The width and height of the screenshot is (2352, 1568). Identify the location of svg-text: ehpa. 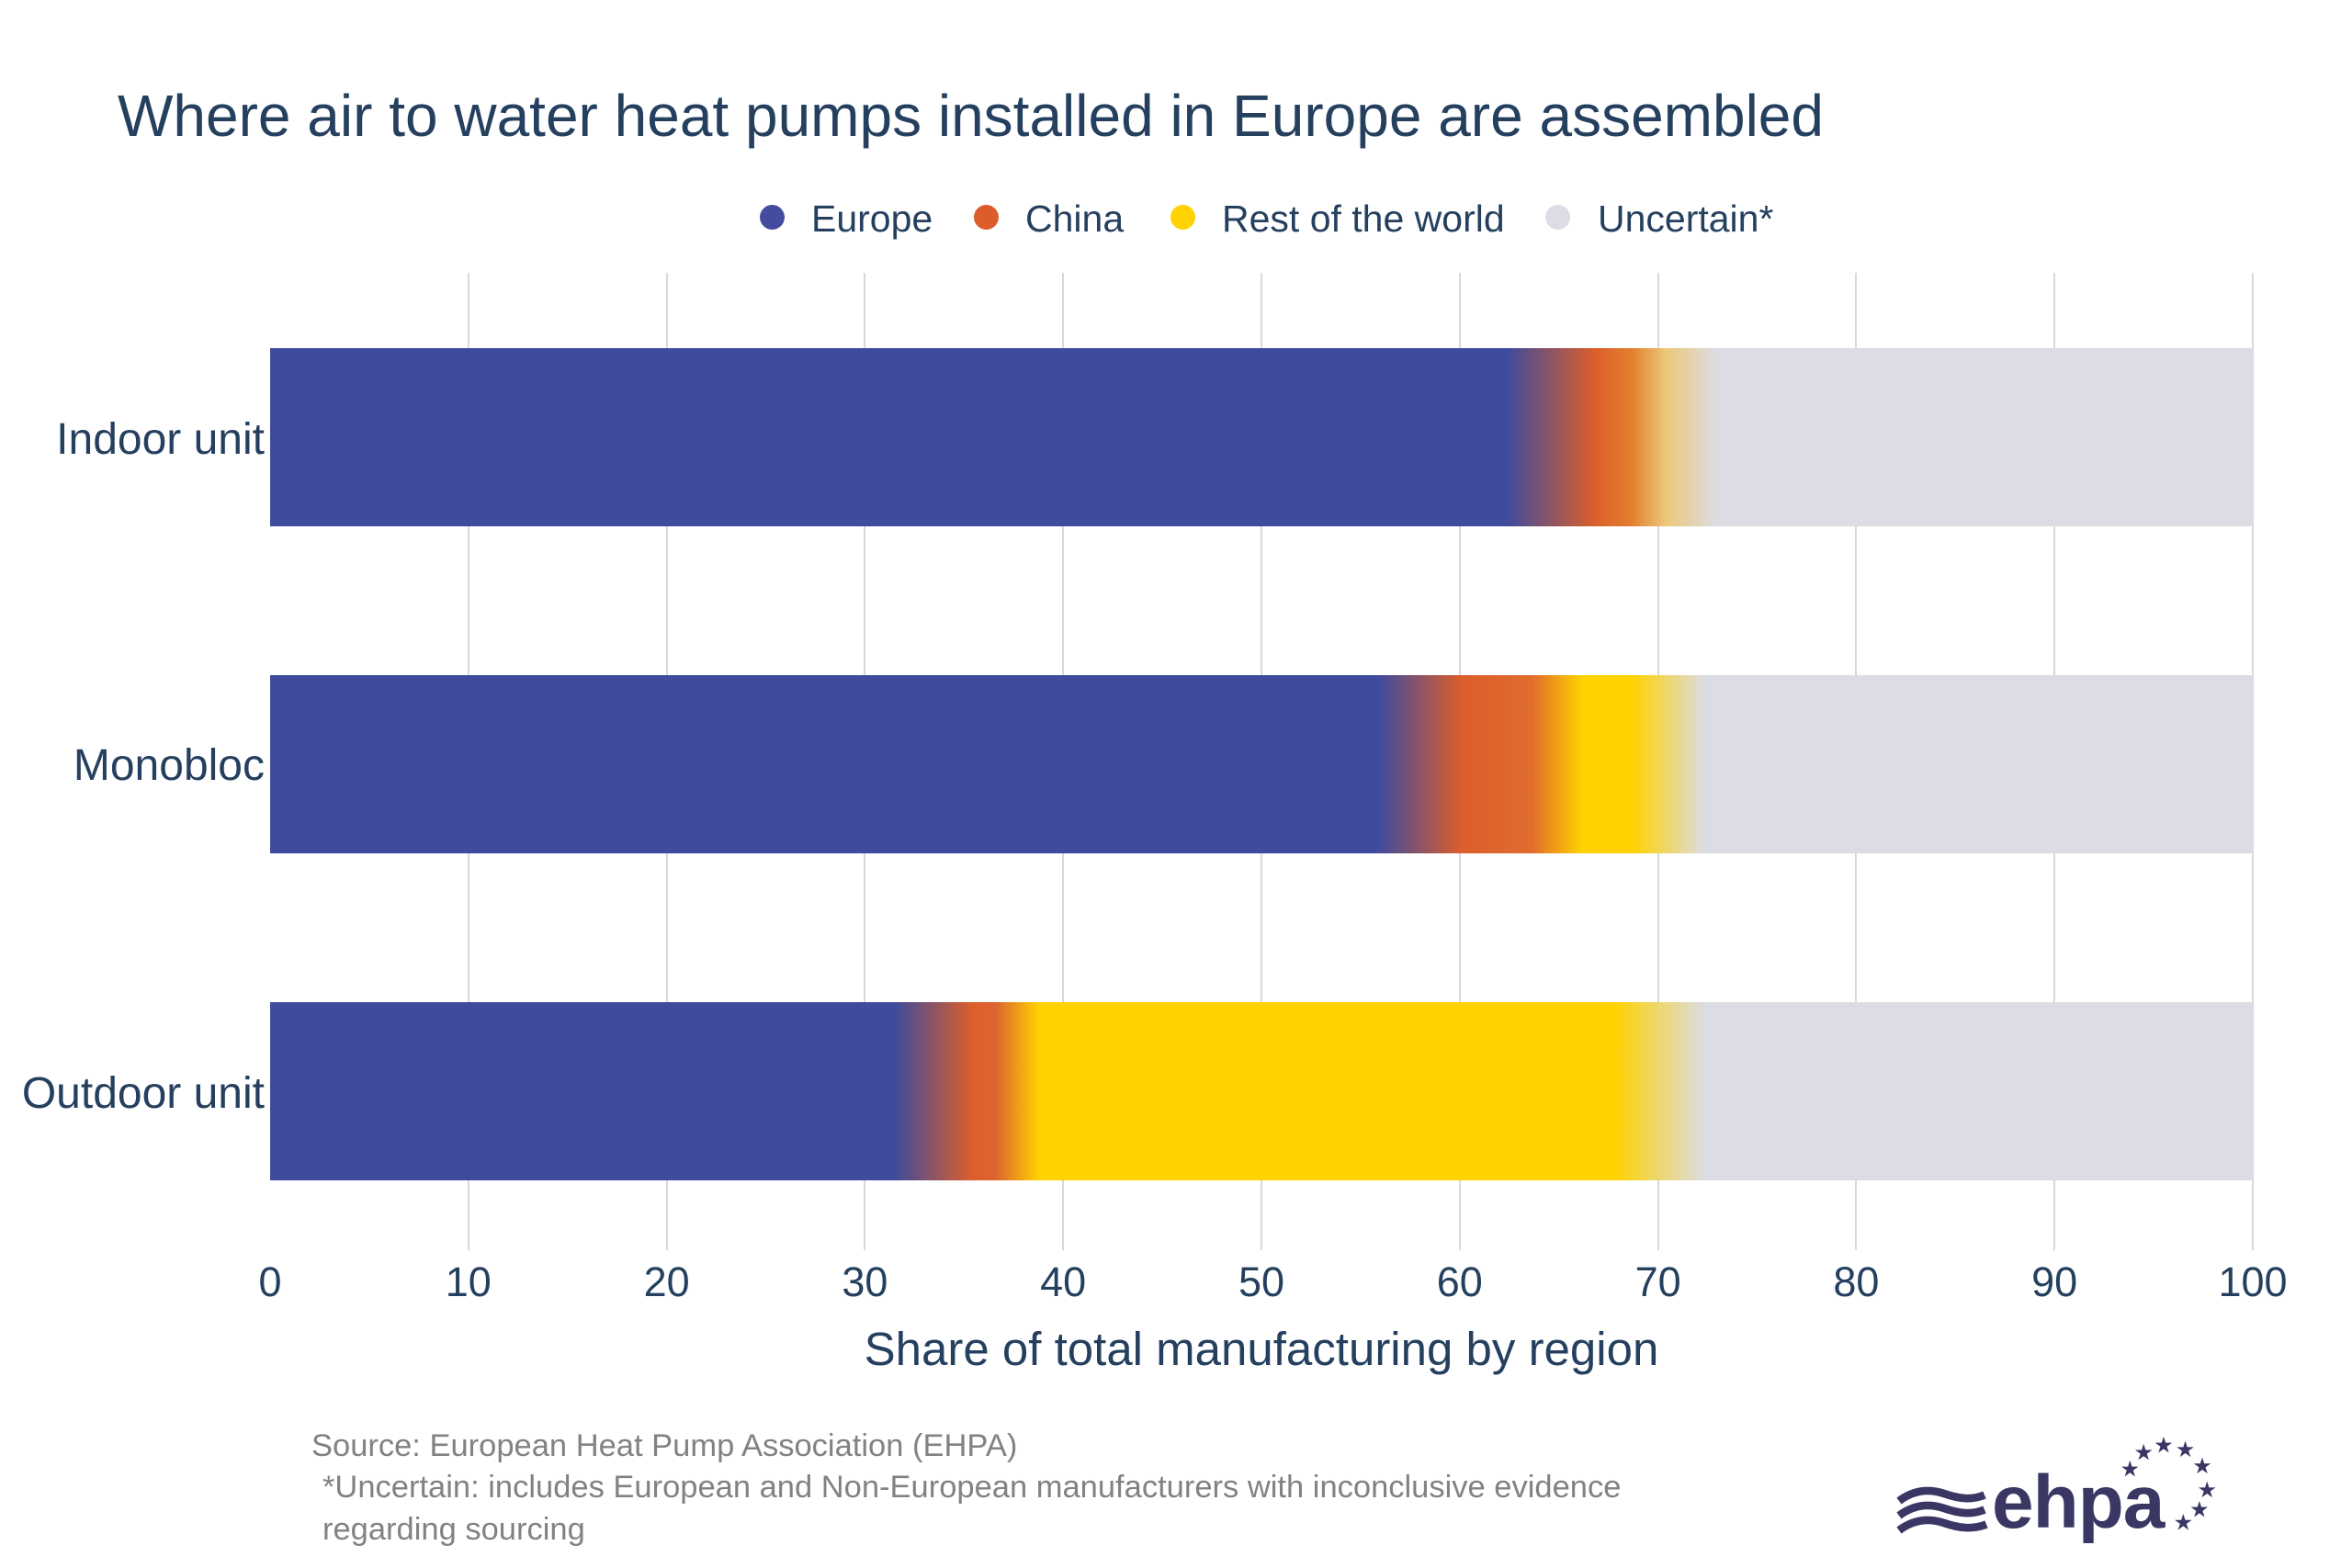
(2079, 1502).